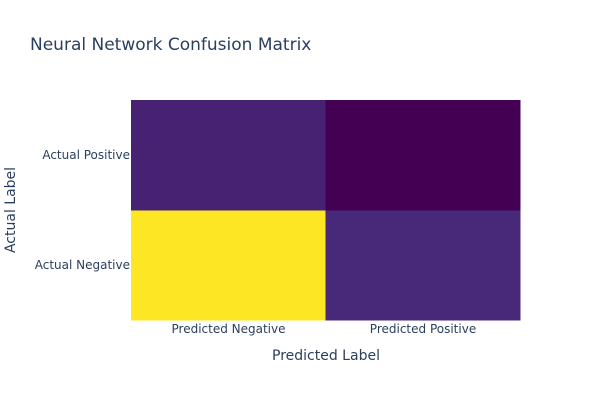  I want to click on heatmap-cell-actual-negative-predicted-positive, so click(423, 265).